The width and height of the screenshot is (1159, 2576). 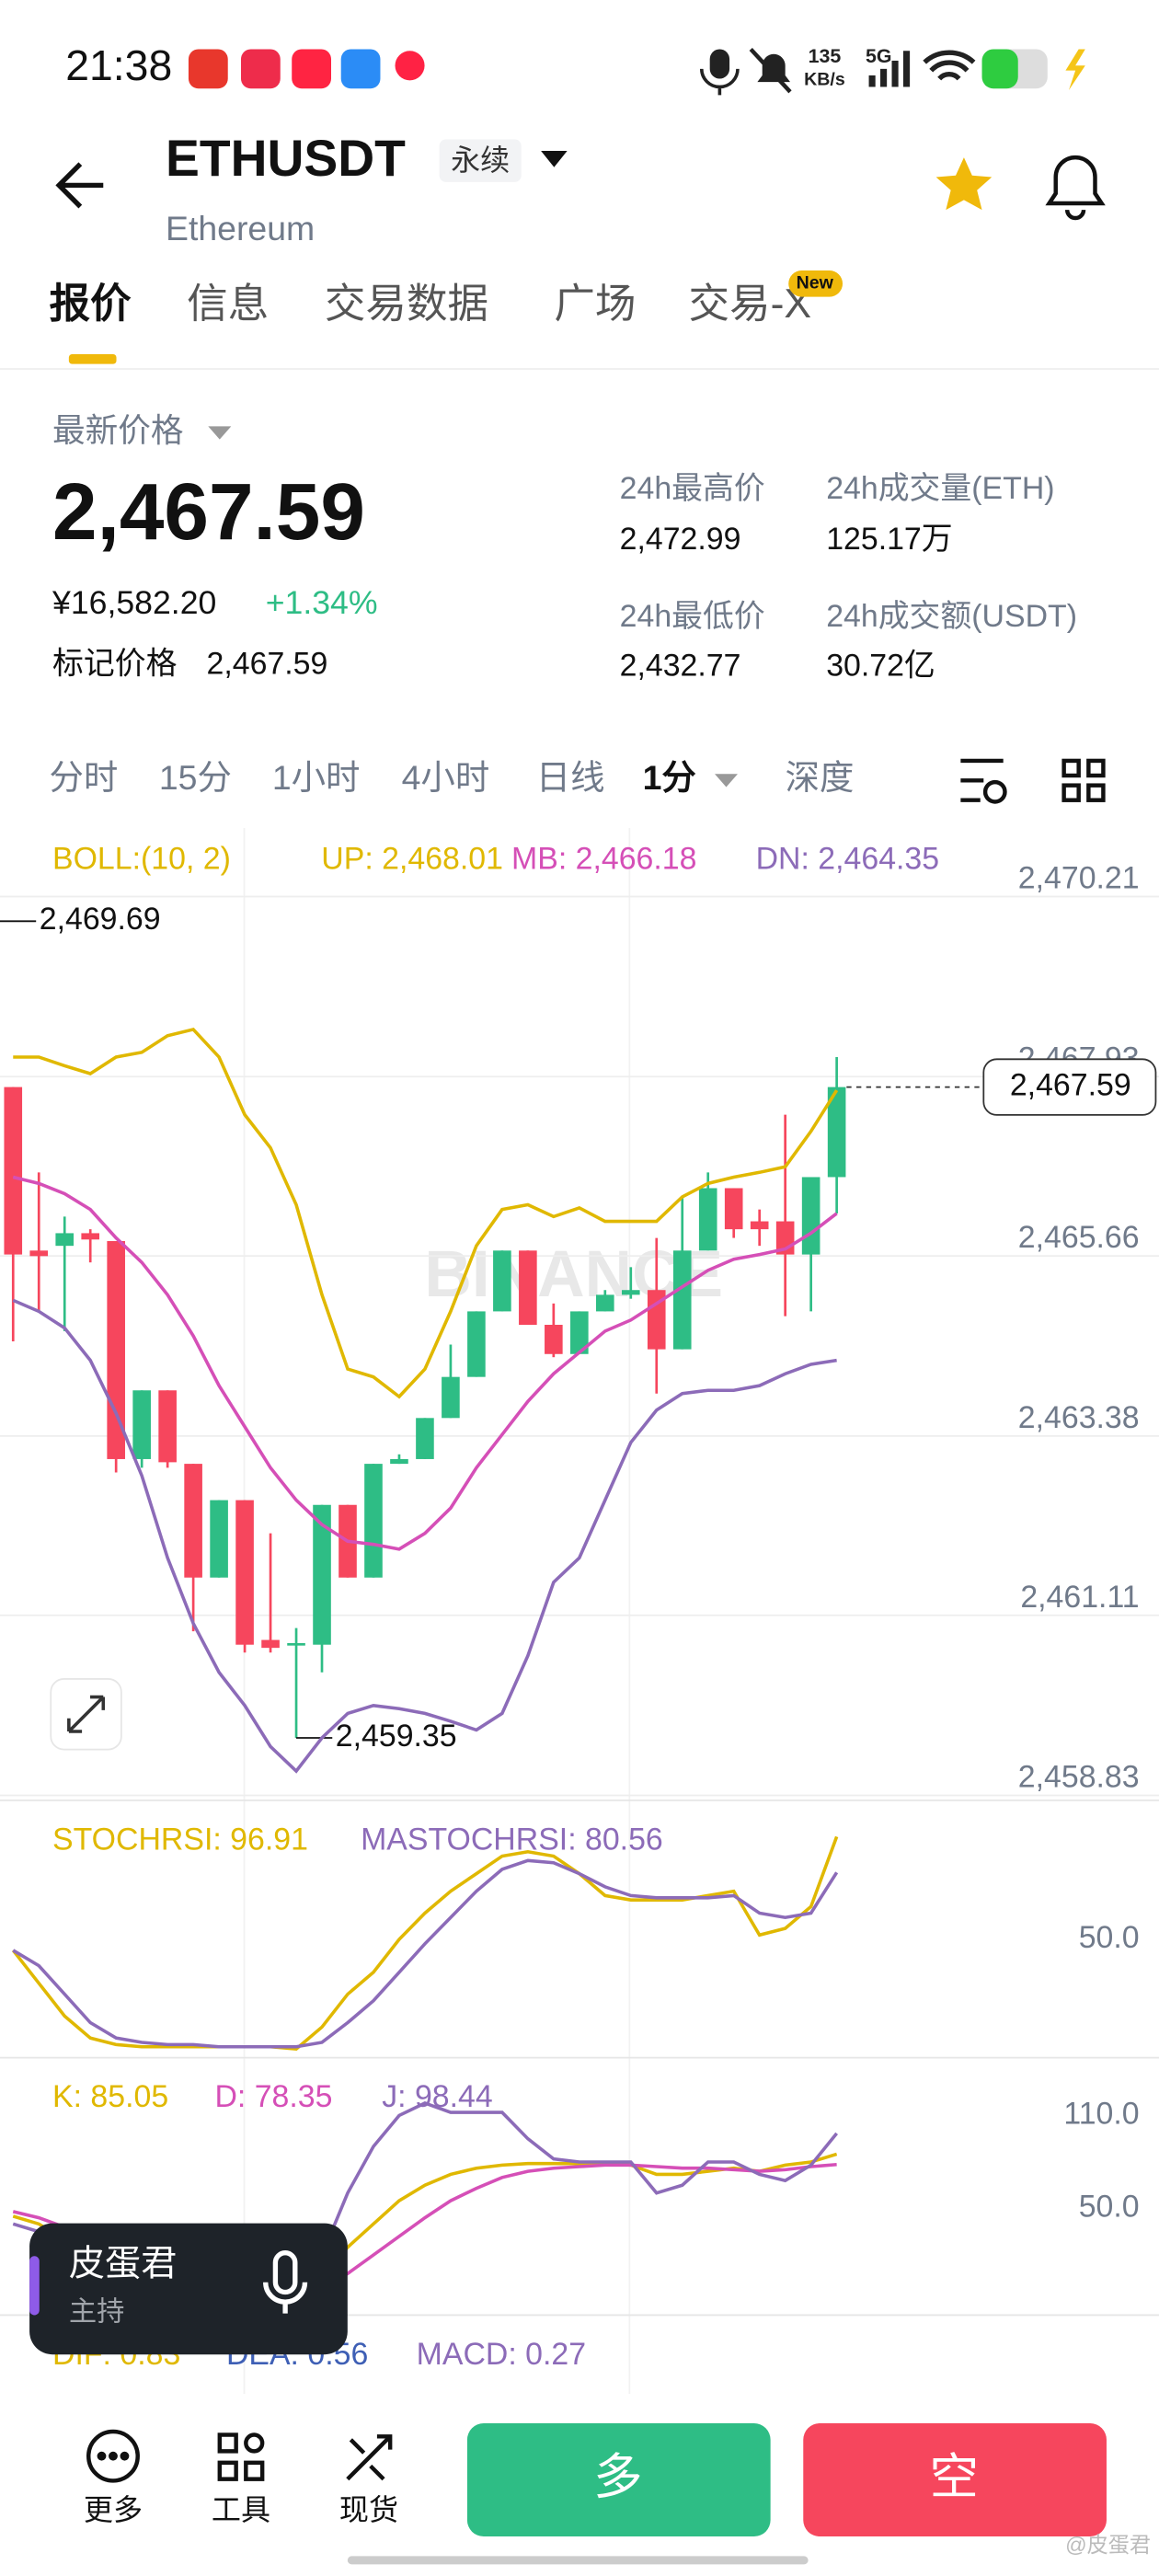 What do you see at coordinates (369, 2457) in the screenshot?
I see `spot-icon` at bounding box center [369, 2457].